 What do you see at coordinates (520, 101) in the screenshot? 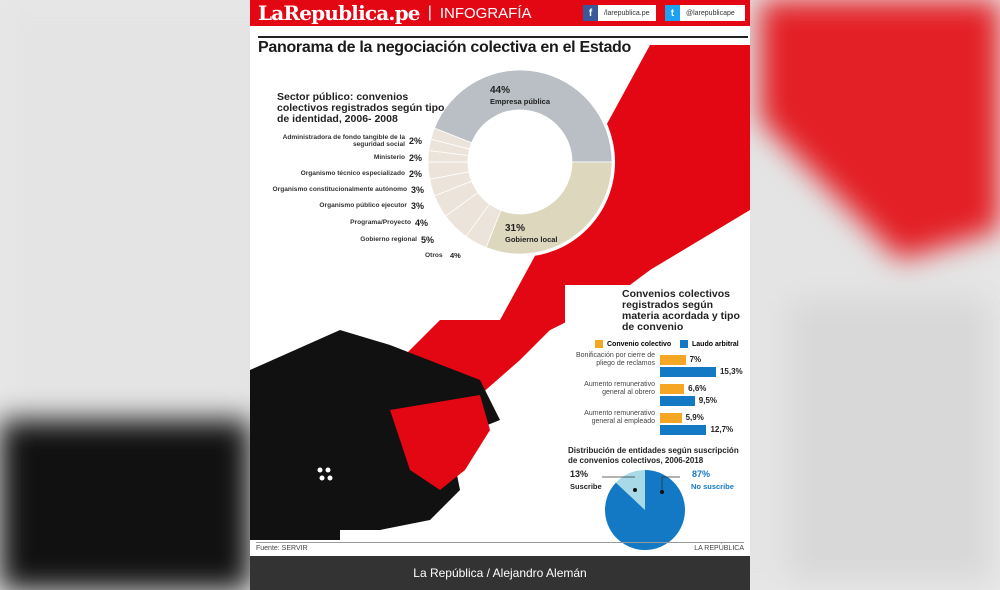
I see `donut-label-0: Empresa pública` at bounding box center [520, 101].